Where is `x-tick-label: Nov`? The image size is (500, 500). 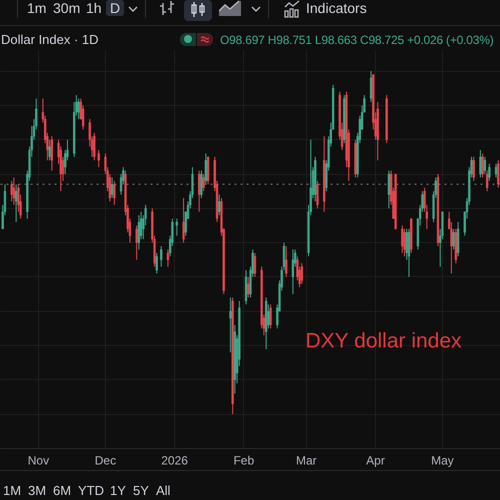
x-tick-label: Nov is located at coordinates (39, 461).